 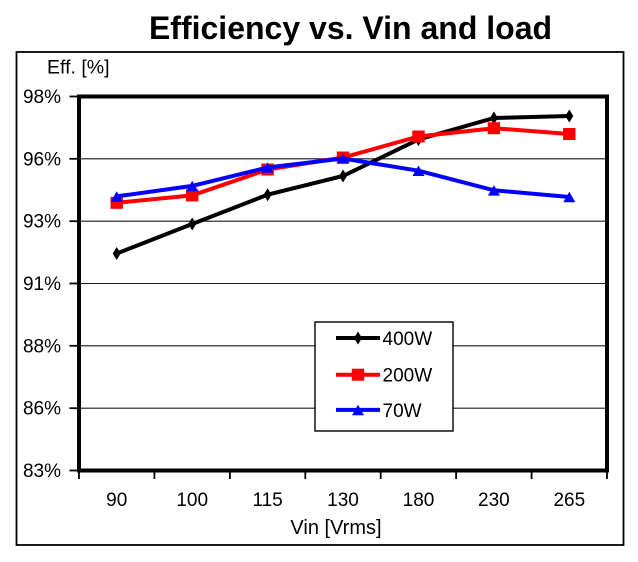 What do you see at coordinates (42, 284) in the screenshot?
I see `svg-text: 91%` at bounding box center [42, 284].